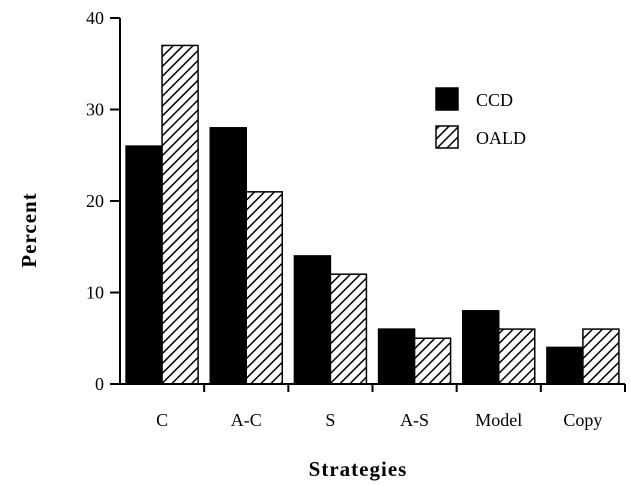 The image size is (631, 486). What do you see at coordinates (228, 256) in the screenshot?
I see `bar-ccd-a-c` at bounding box center [228, 256].